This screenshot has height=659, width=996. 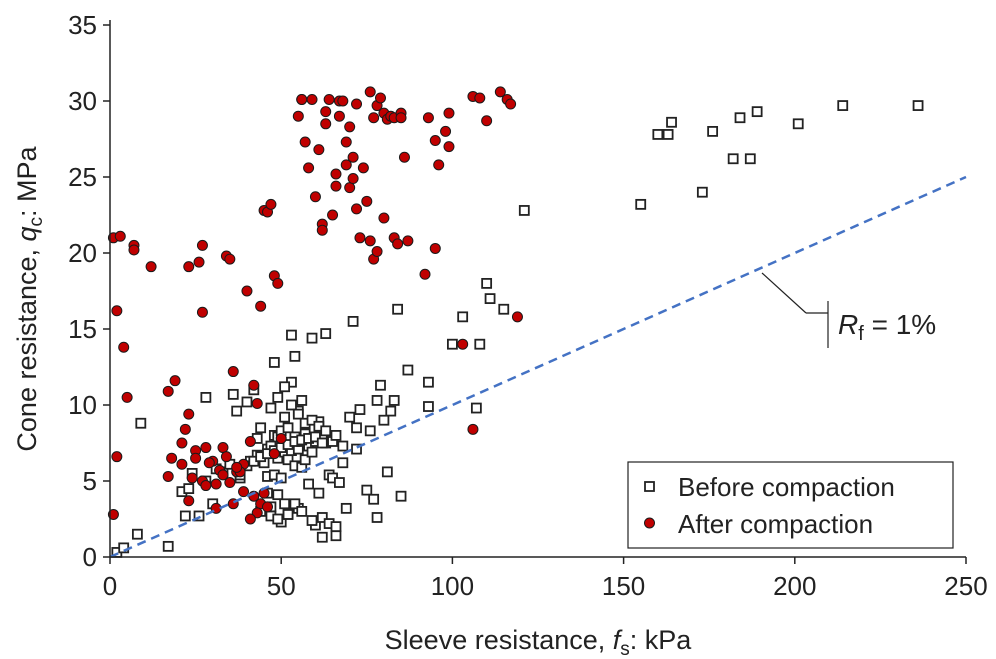 I want to click on y-tick-label: 25, so click(x=82, y=177).